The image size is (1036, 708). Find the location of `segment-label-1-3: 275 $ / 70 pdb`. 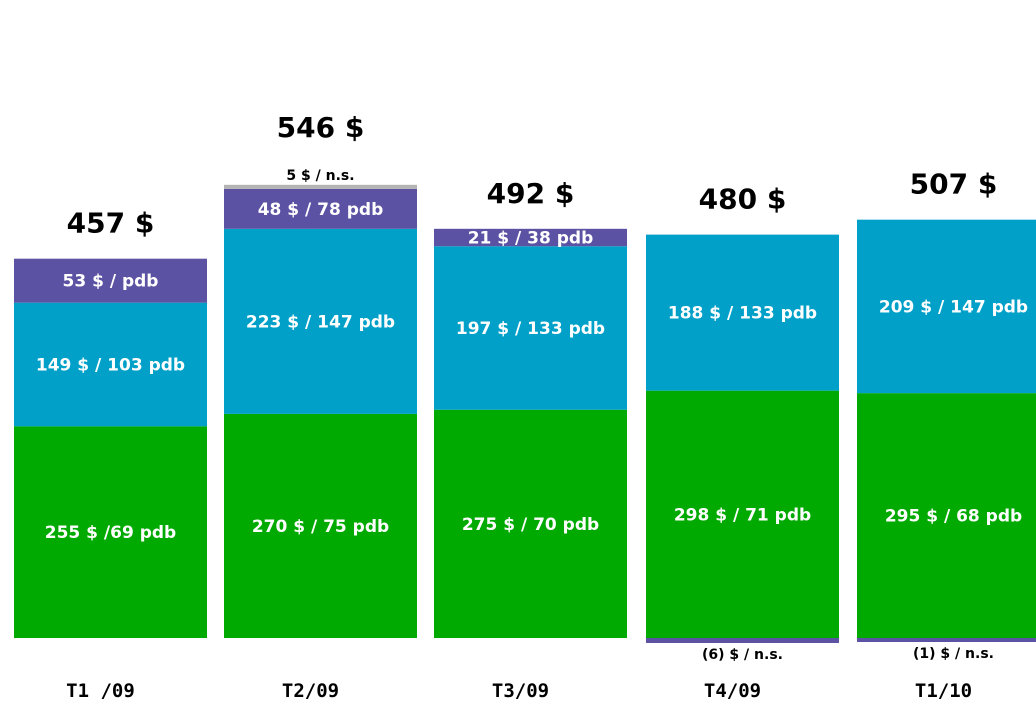

segment-label-1-3: 275 $ / 70 pdb is located at coordinates (530, 525).